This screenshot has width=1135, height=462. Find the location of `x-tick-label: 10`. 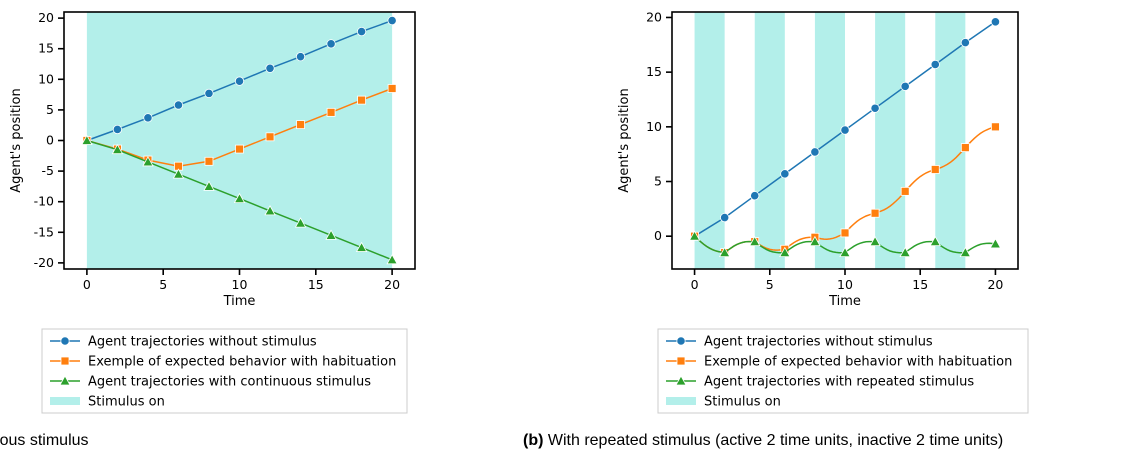

x-tick-label: 10 is located at coordinates (845, 284).